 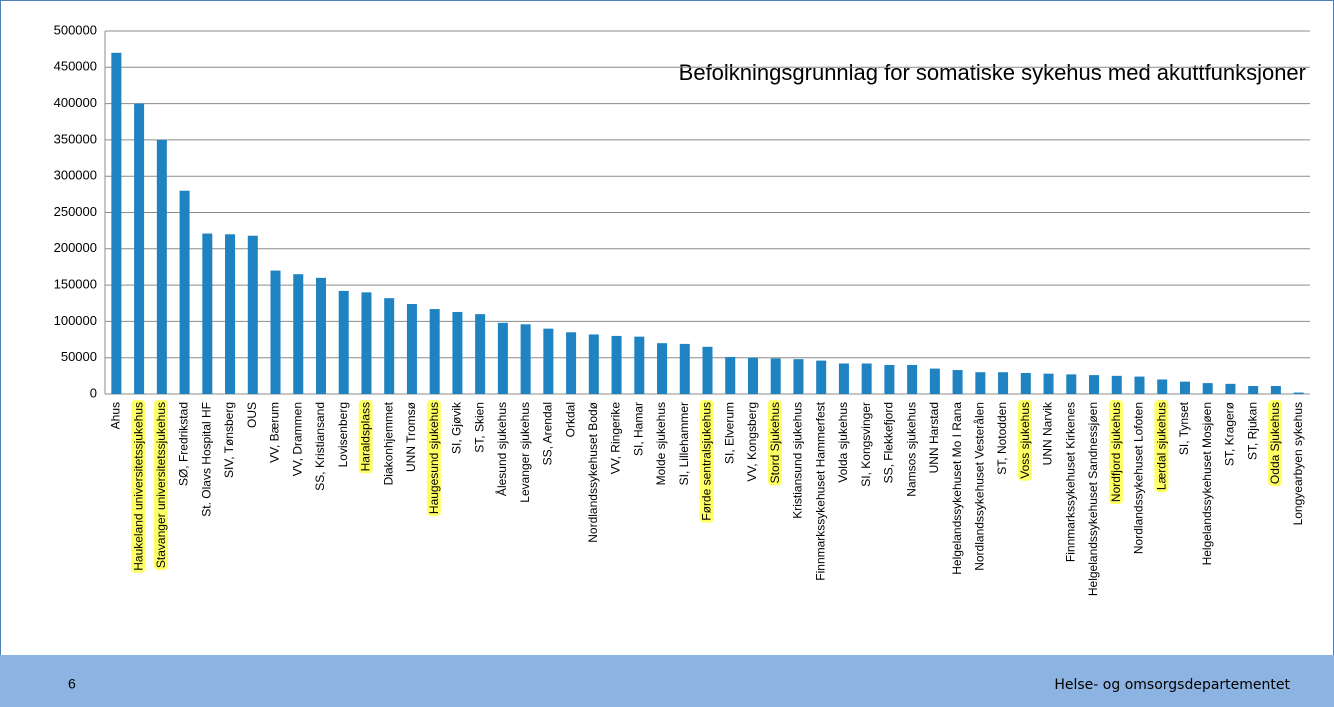 I want to click on x-tick-label: Helgelandssykehuset Sandnessjøen, so click(x=1093, y=499).